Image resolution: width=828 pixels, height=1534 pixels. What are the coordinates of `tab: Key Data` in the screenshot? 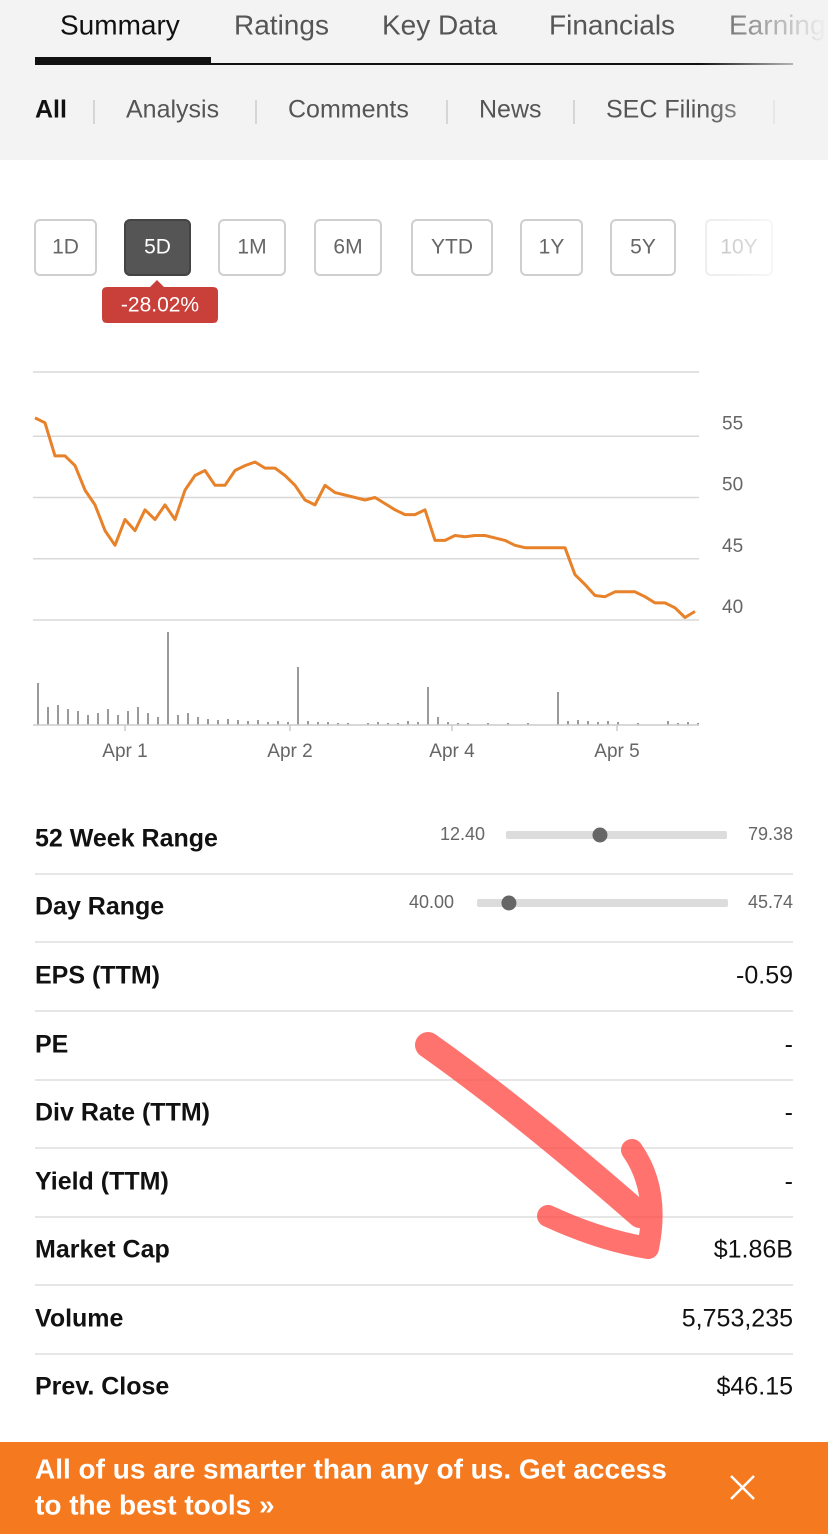 It's located at (440, 24).